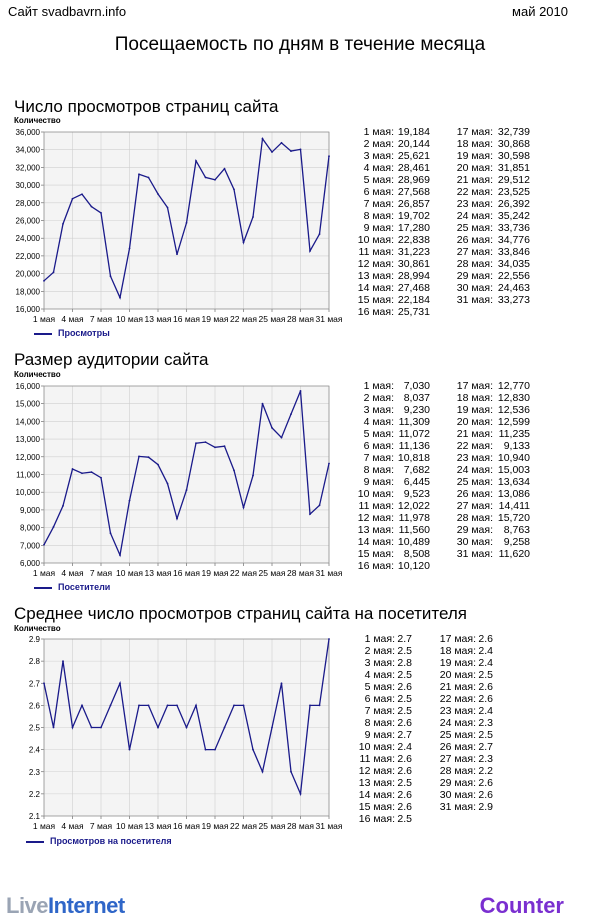 This screenshot has width=600, height=923. I want to click on chart-2-legend-label: Посетители, so click(84, 587).